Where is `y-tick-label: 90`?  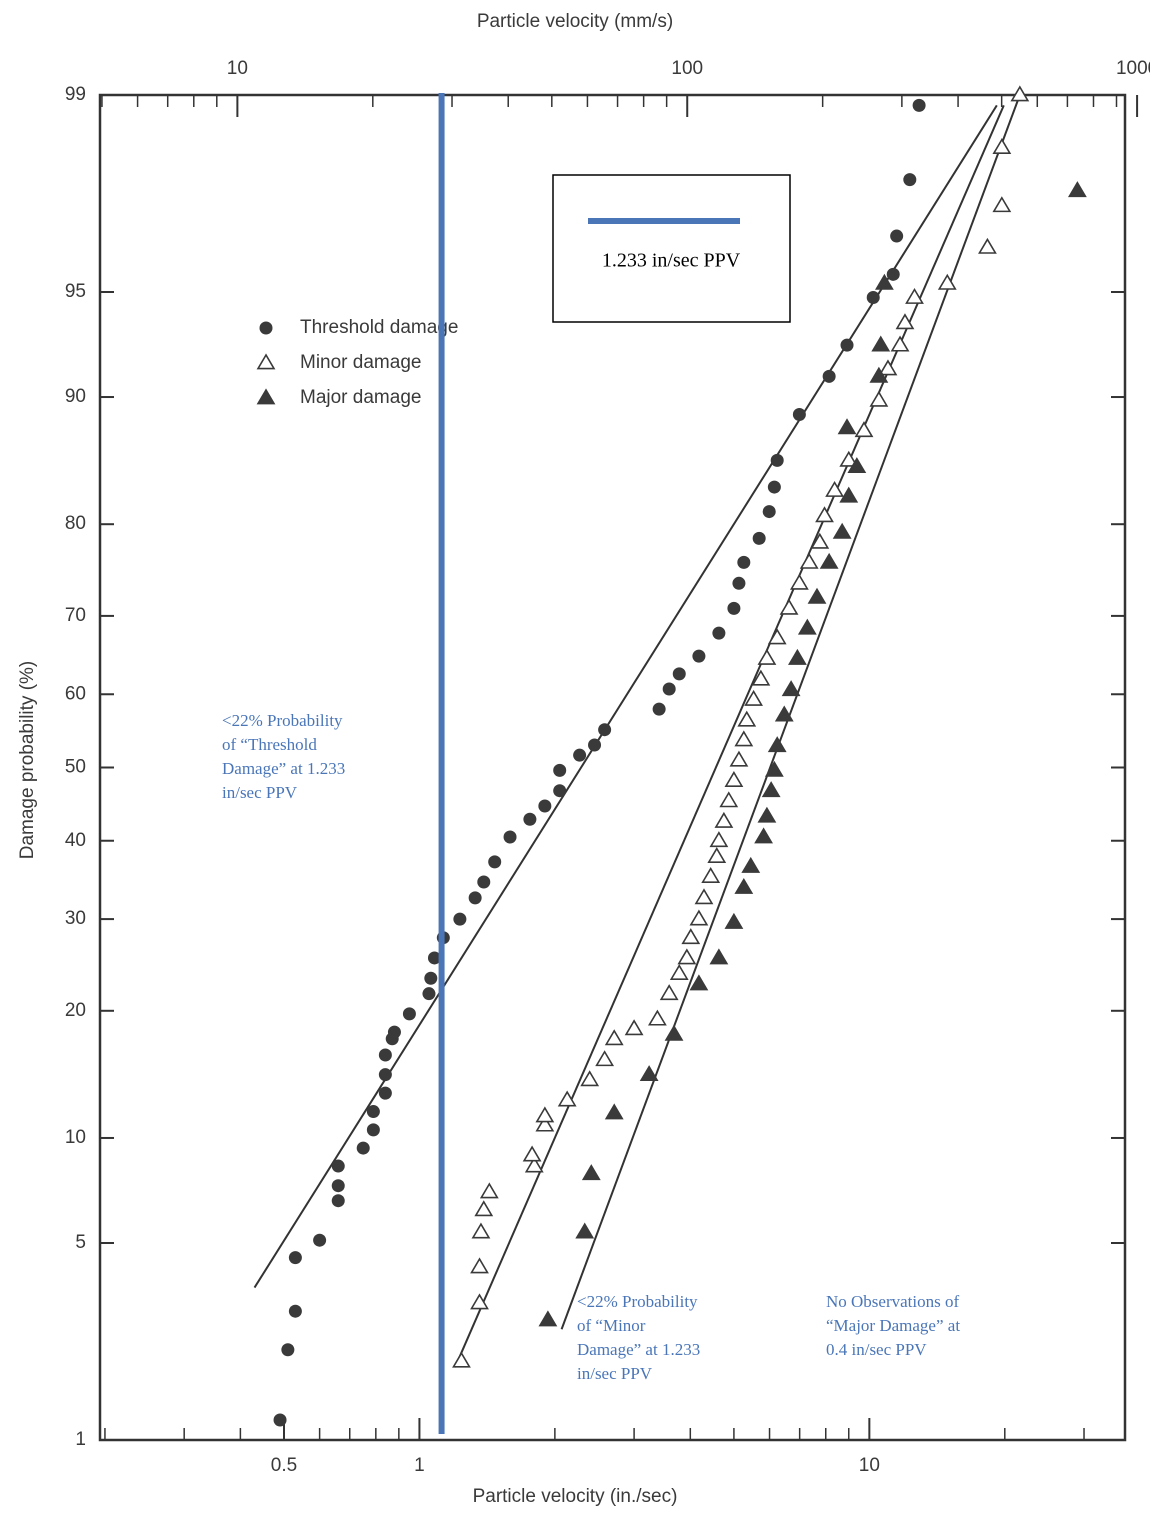 y-tick-label: 90 is located at coordinates (75, 396).